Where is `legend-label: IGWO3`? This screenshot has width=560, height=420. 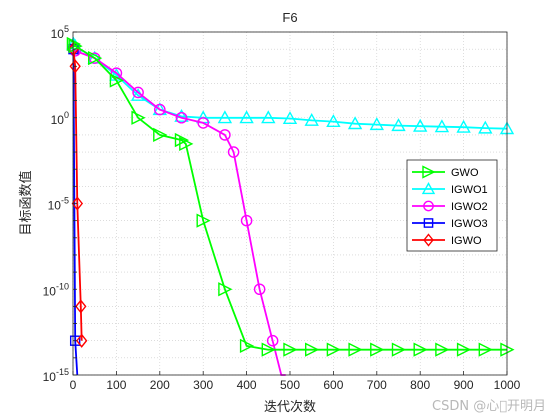 legend-label: IGWO3 is located at coordinates (469, 224).